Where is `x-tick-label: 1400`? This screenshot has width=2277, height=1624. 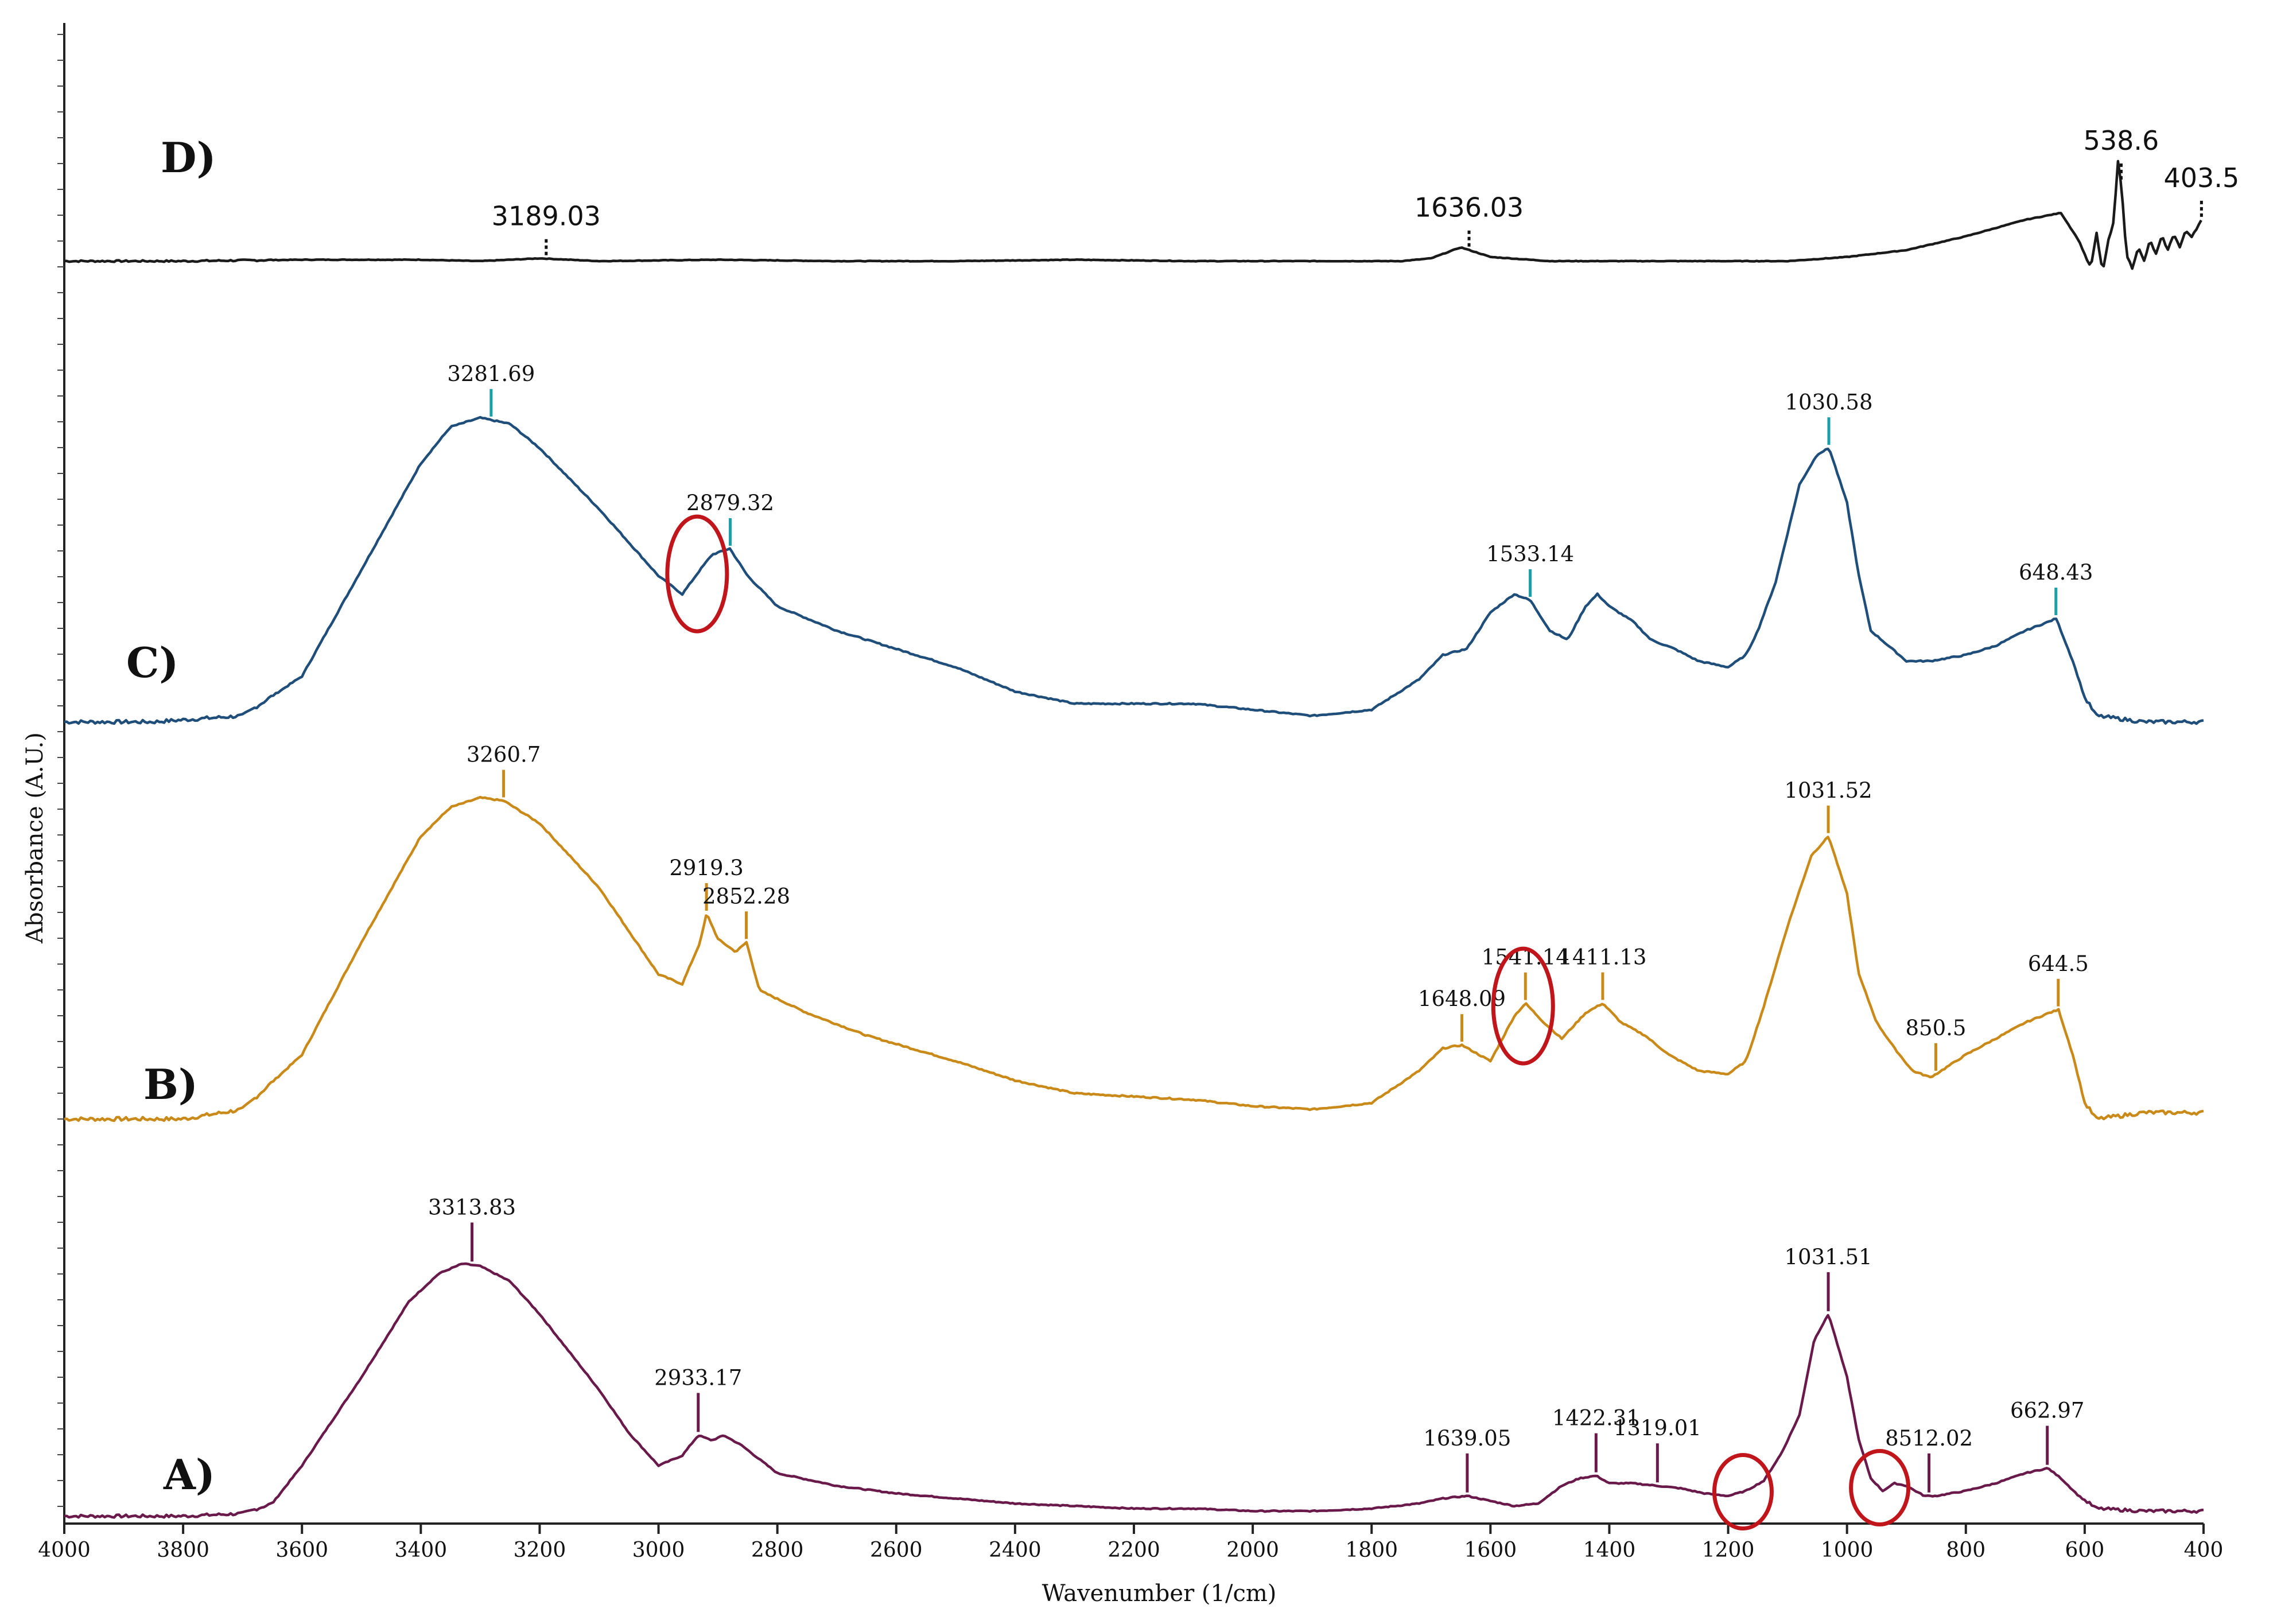
x-tick-label: 1400 is located at coordinates (1609, 1550).